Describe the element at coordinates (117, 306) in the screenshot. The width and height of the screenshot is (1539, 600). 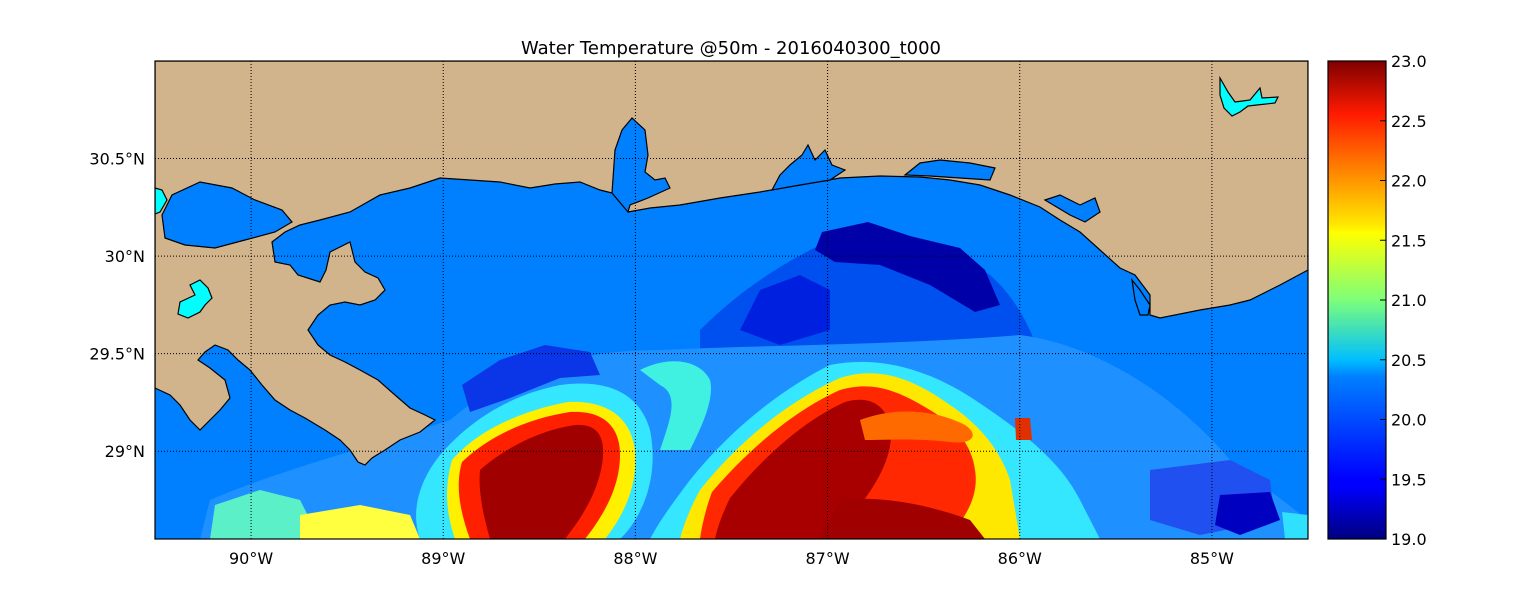
I see `latitude-tick-labels: 30.5°N 30°N 29.5°N 29°N` at that location.